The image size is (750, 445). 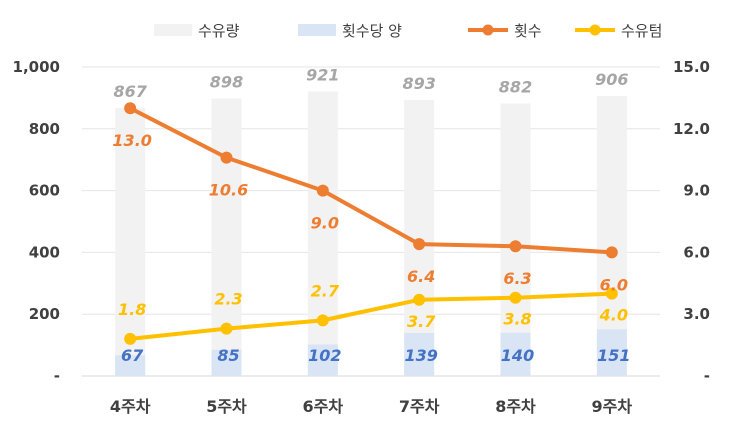 I want to click on data-label-feed-count: 13.0, so click(x=131, y=140).